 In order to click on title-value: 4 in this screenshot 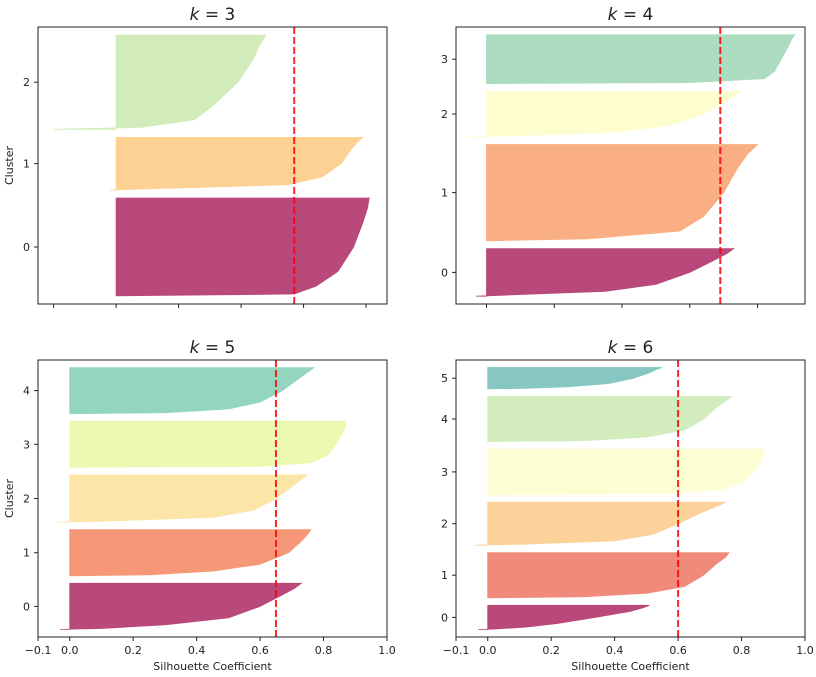, I will do `click(648, 15)`.